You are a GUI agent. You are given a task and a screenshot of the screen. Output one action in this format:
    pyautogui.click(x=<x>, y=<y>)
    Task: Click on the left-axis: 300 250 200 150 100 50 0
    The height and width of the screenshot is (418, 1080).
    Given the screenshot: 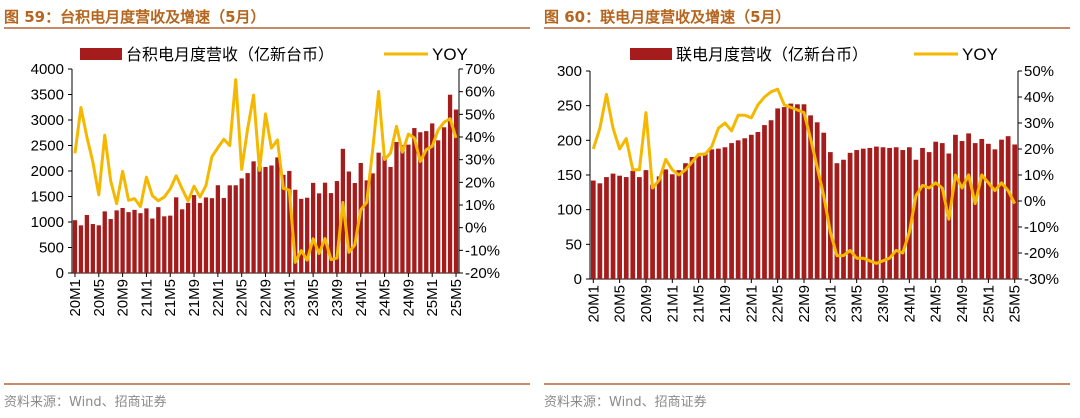 What is the action you would take?
    pyautogui.click(x=574, y=175)
    